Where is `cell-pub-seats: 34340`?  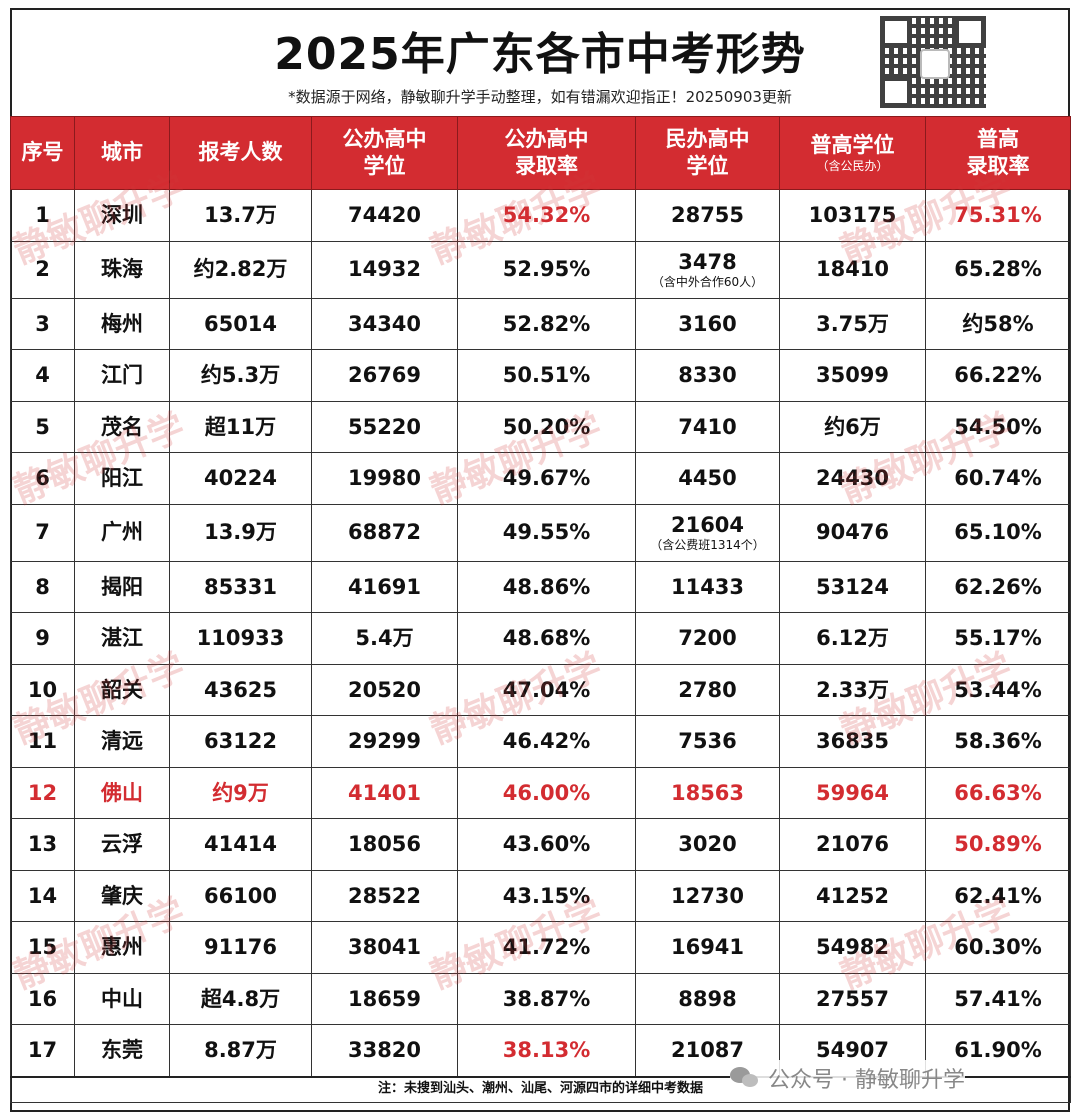
cell-pub-seats: 34340 is located at coordinates (384, 323).